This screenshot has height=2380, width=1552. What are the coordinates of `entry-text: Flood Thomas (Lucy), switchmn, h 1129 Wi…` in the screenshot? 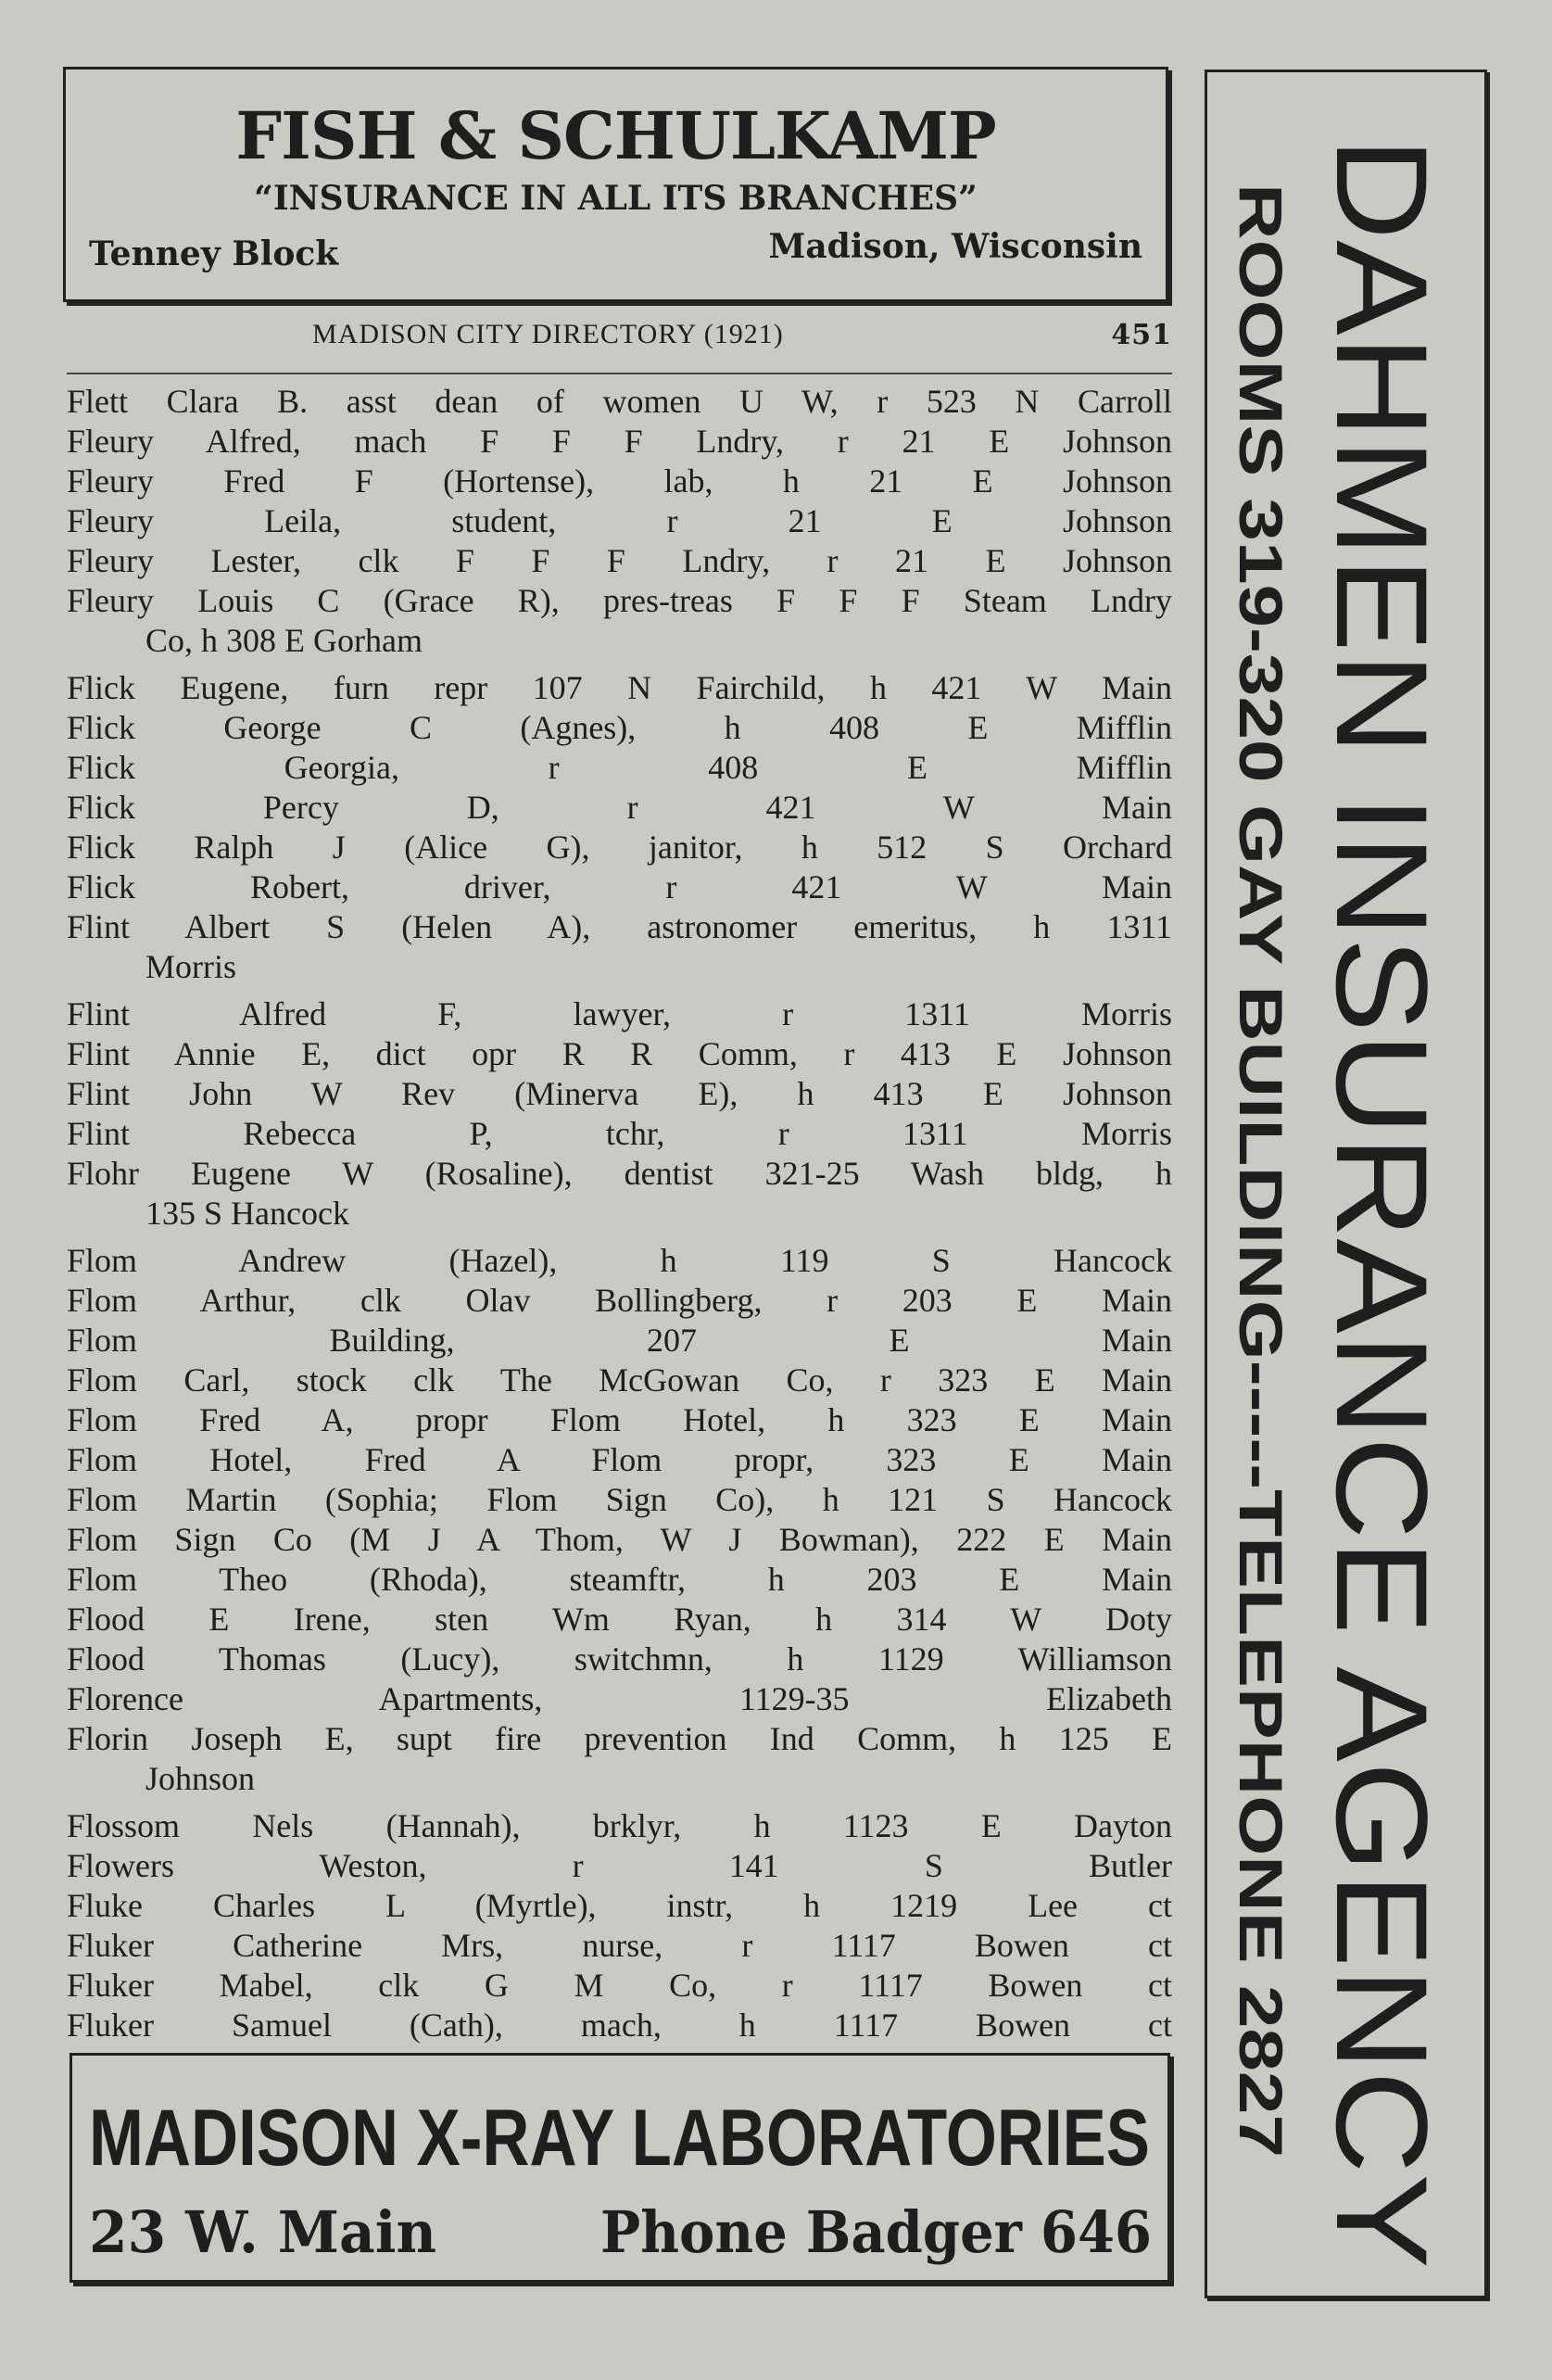 It's located at (619, 1658).